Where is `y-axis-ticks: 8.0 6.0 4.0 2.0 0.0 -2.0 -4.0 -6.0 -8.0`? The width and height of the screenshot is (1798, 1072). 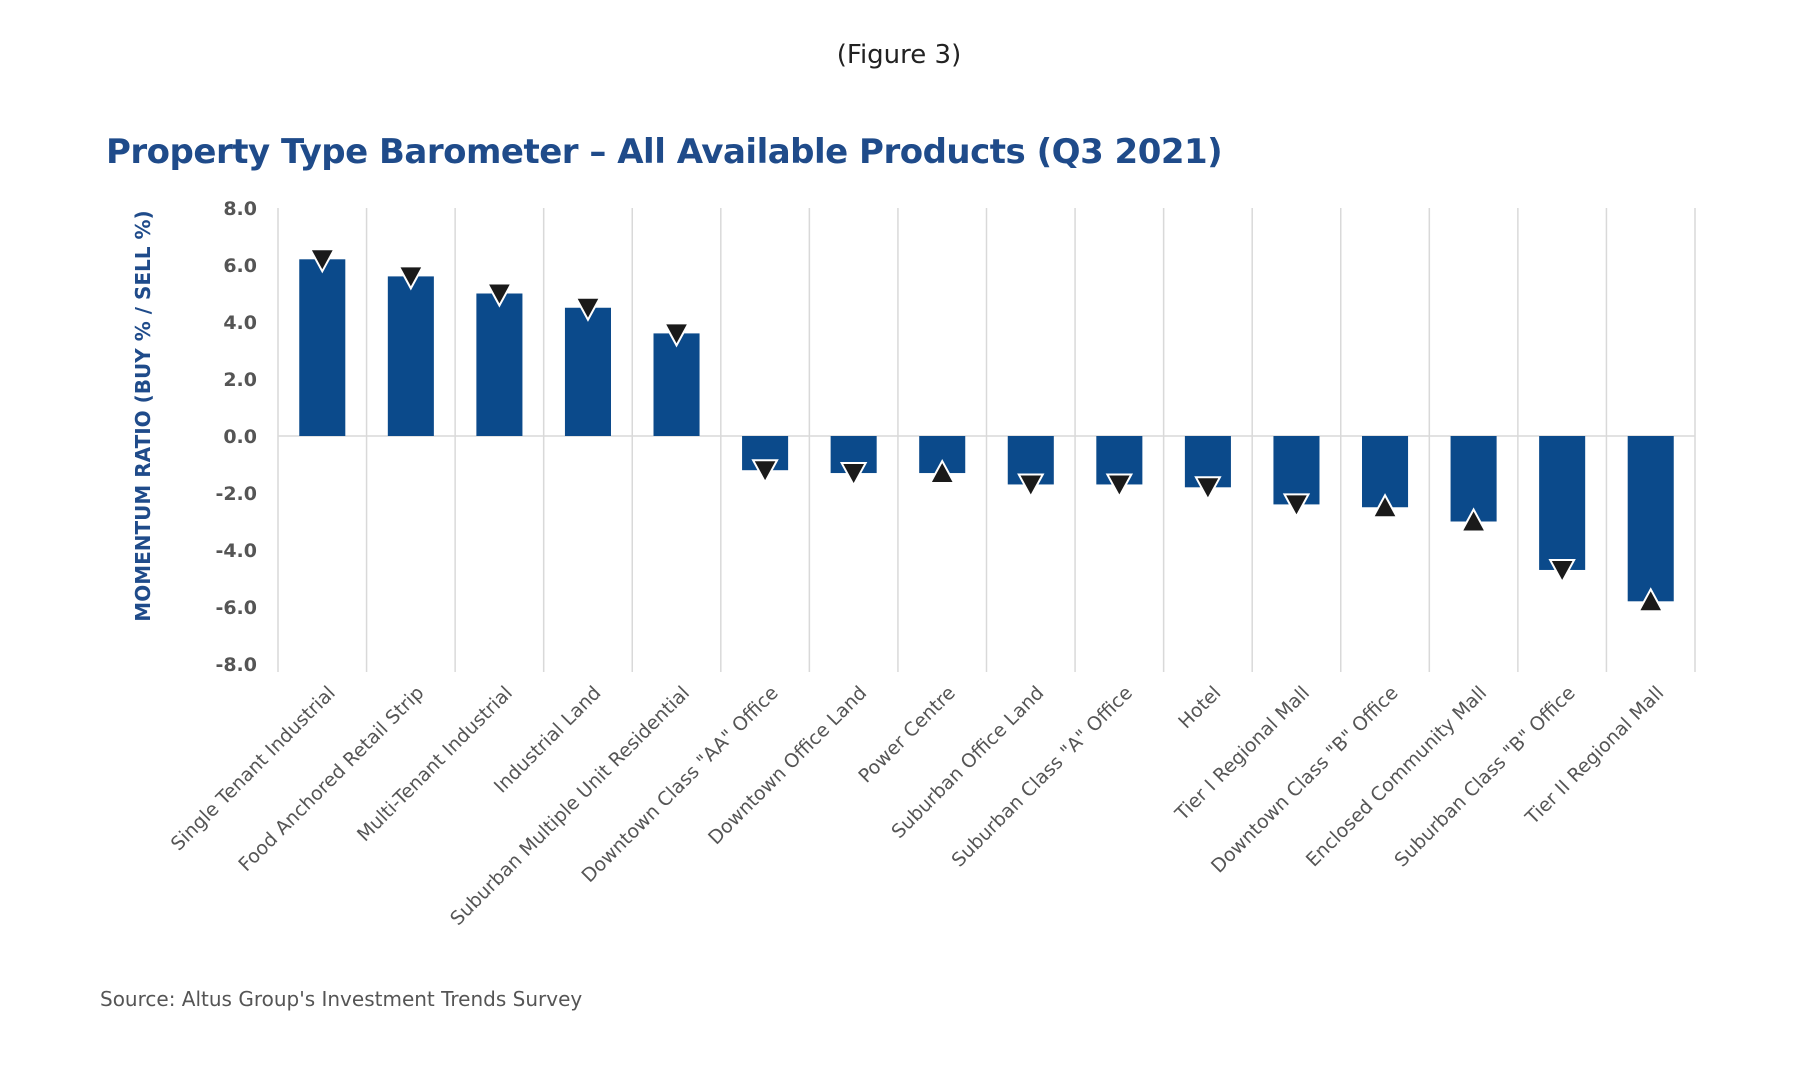
y-axis-ticks: 8.0 6.0 4.0 2.0 0.0 -2.0 -4.0 -6.0 -8.0 is located at coordinates (236, 437).